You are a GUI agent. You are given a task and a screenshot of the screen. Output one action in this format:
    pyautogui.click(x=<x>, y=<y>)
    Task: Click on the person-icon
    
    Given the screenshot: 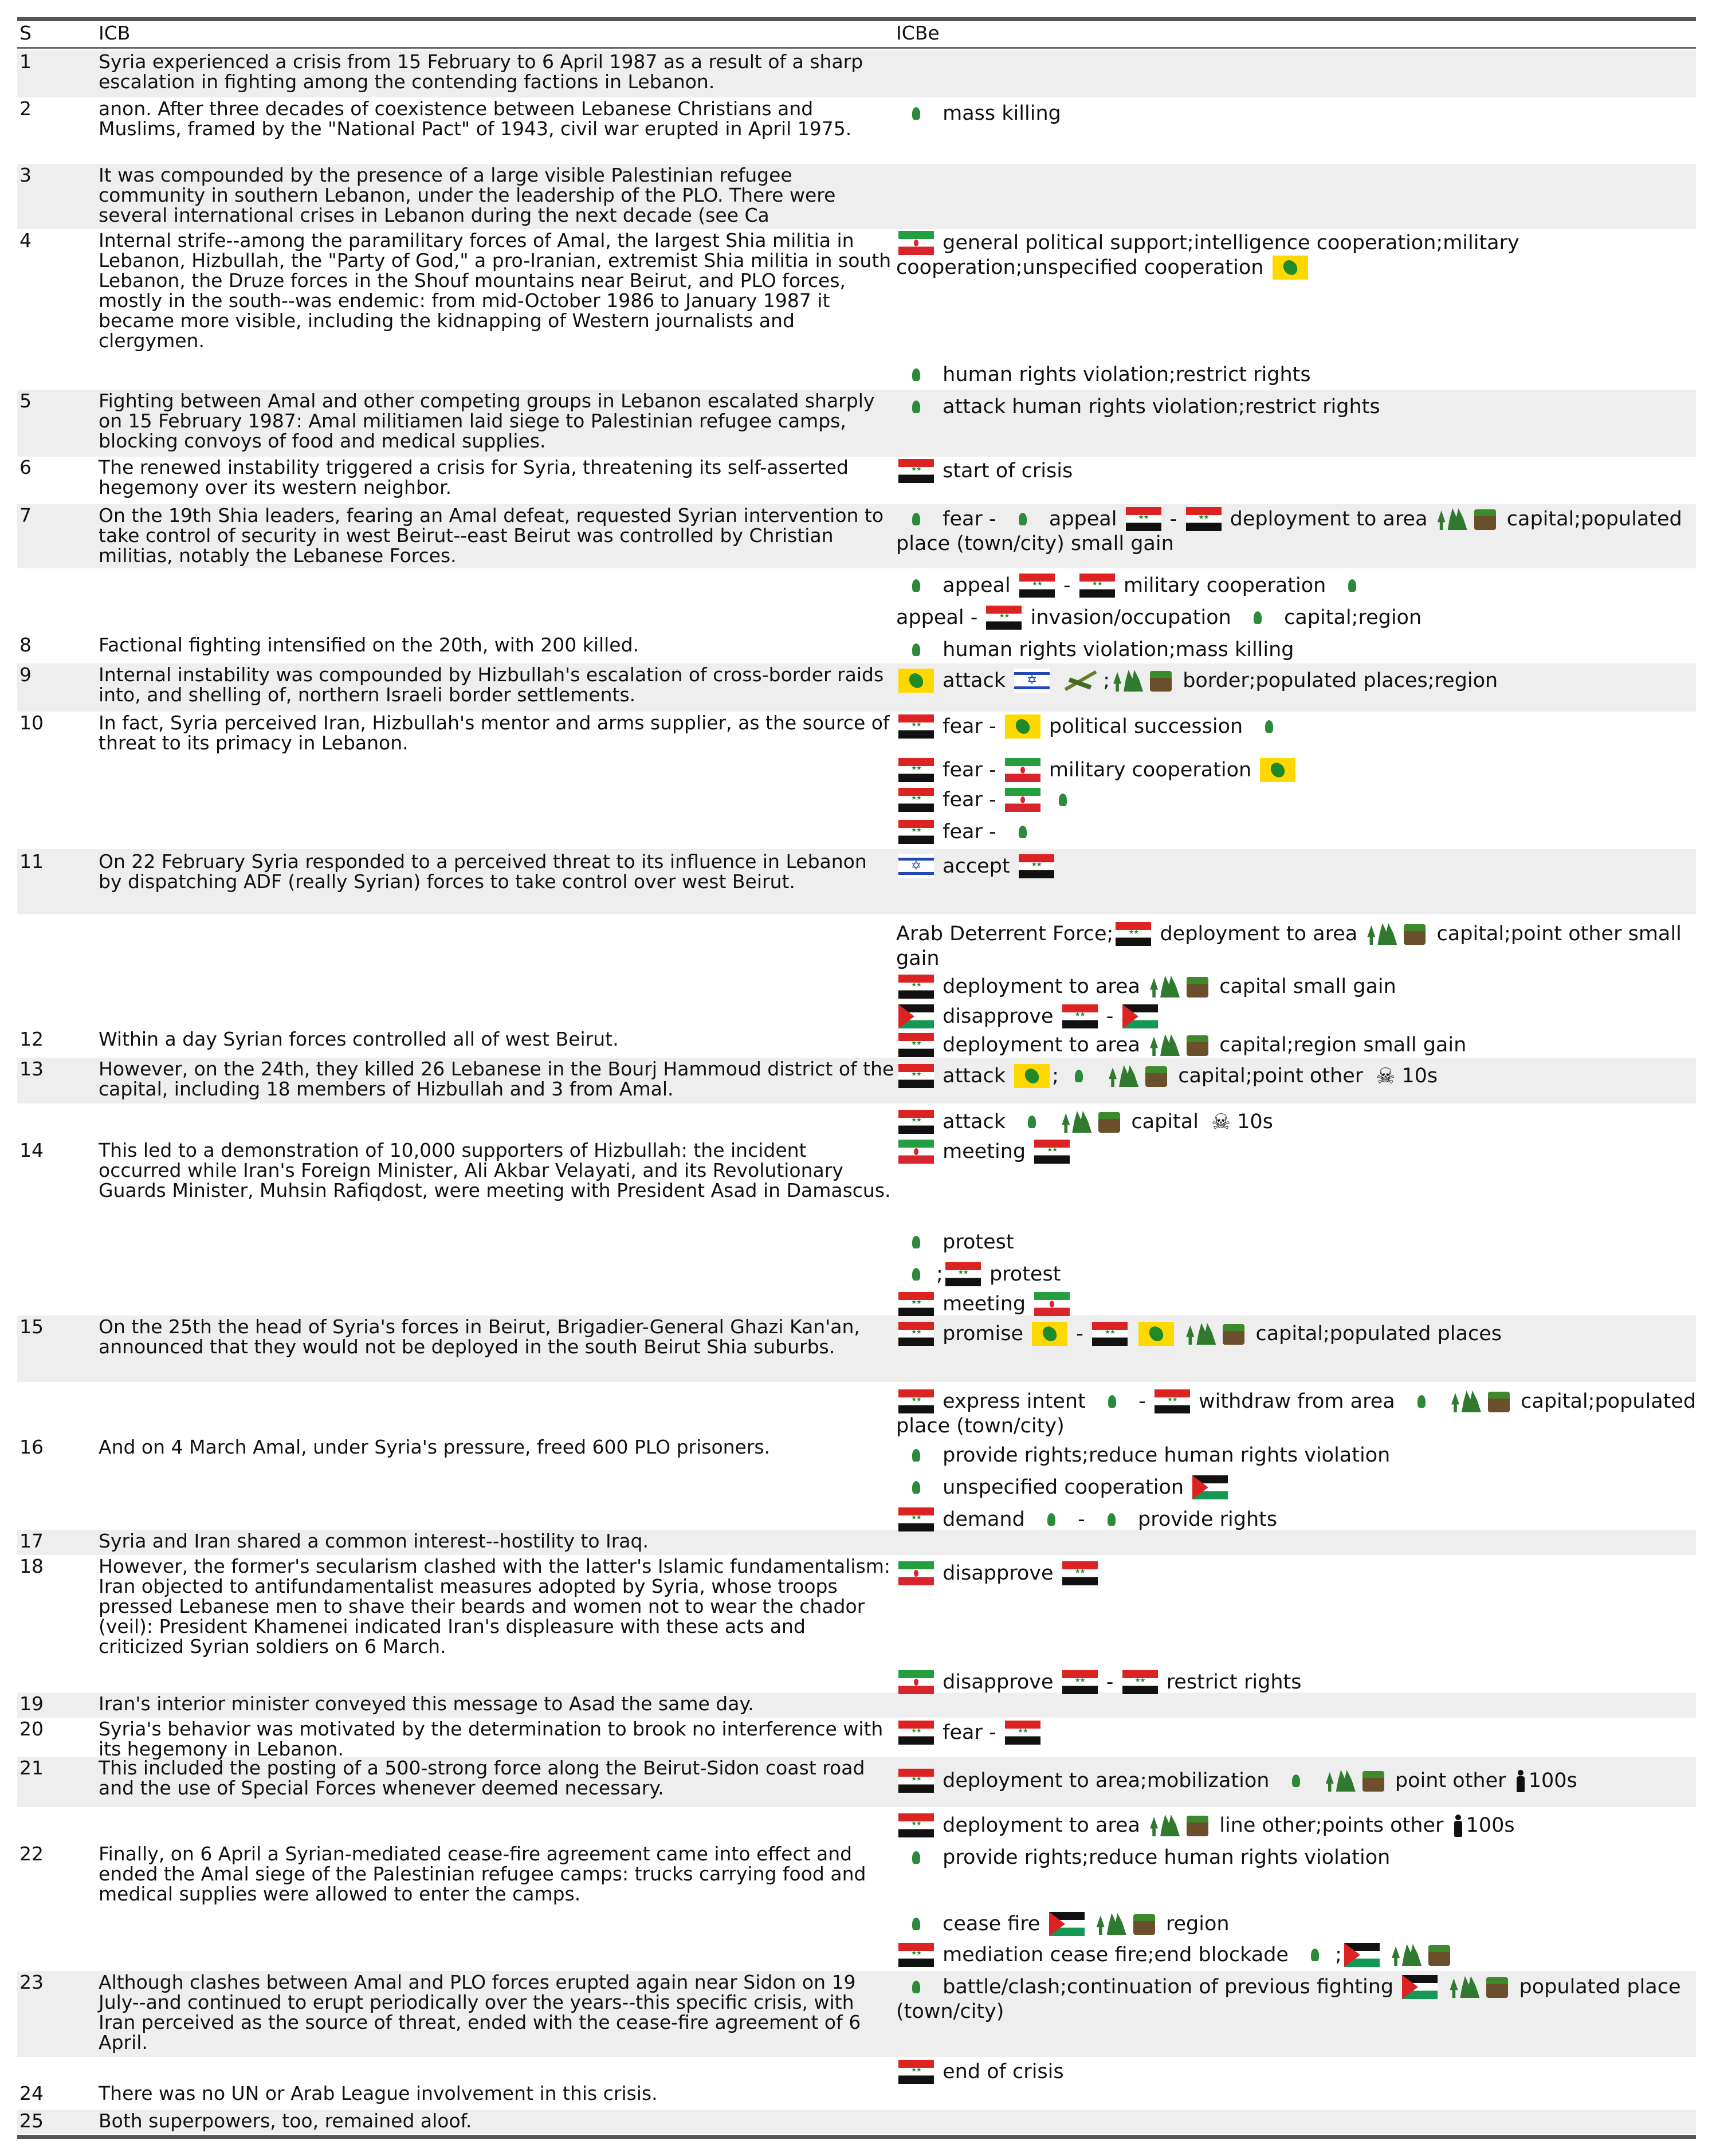 What is the action you would take?
    pyautogui.click(x=1520, y=1781)
    